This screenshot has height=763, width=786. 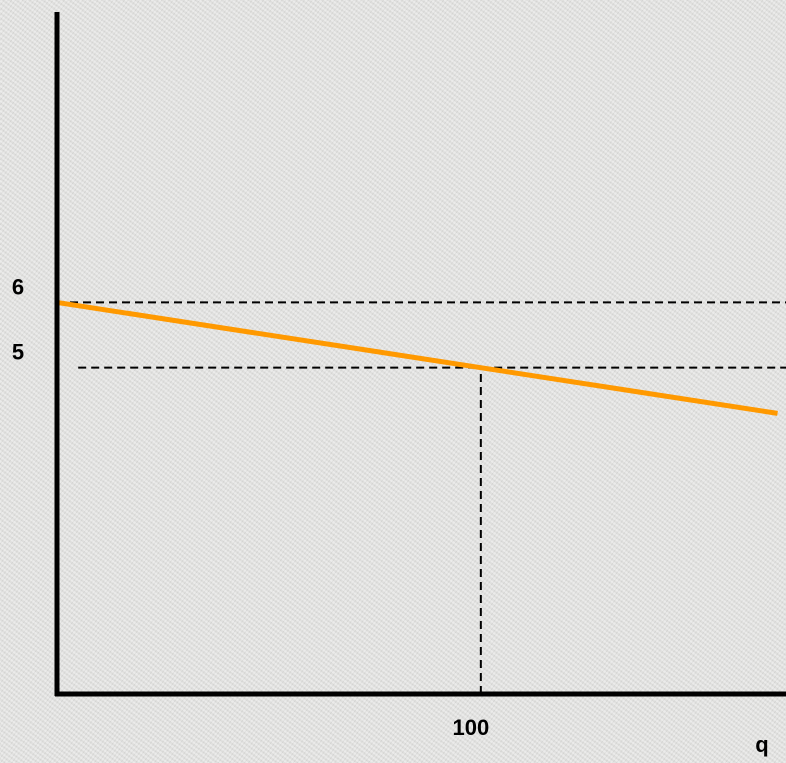 What do you see at coordinates (761, 744) in the screenshot?
I see `x-axis-label: q` at bounding box center [761, 744].